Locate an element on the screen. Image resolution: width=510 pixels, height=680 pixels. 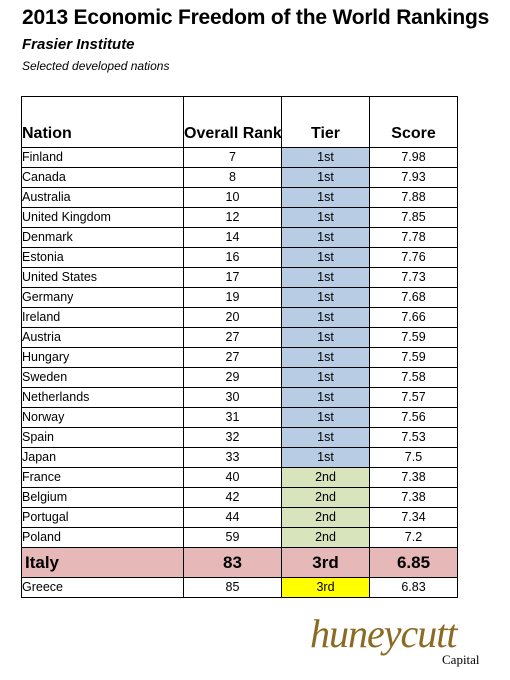
score-cell: 7.56 is located at coordinates (413, 417).